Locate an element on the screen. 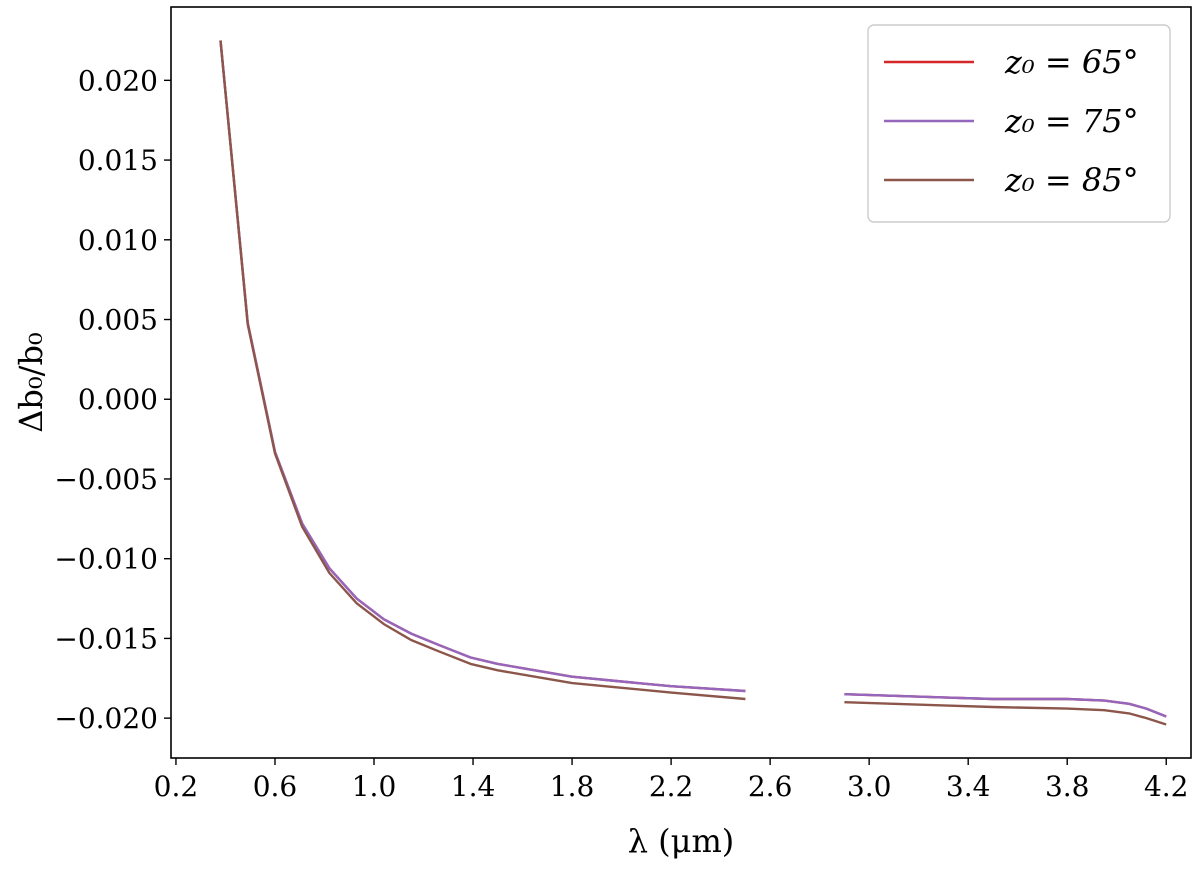 This screenshot has height=871, width=1200. y-tick-label: 0.020 is located at coordinates (118, 80).